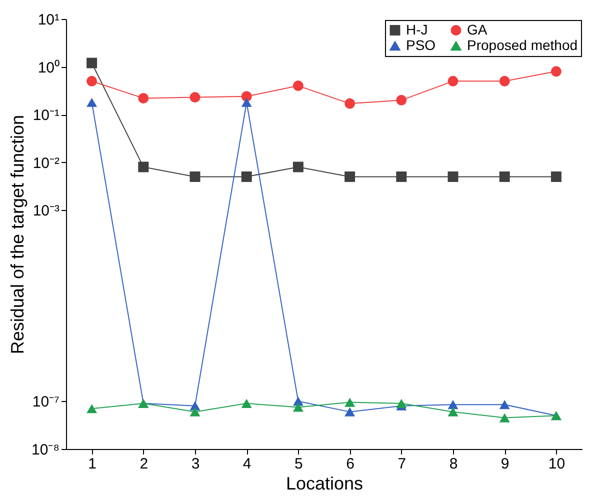  I want to click on x-tick-label: 5, so click(298, 464).